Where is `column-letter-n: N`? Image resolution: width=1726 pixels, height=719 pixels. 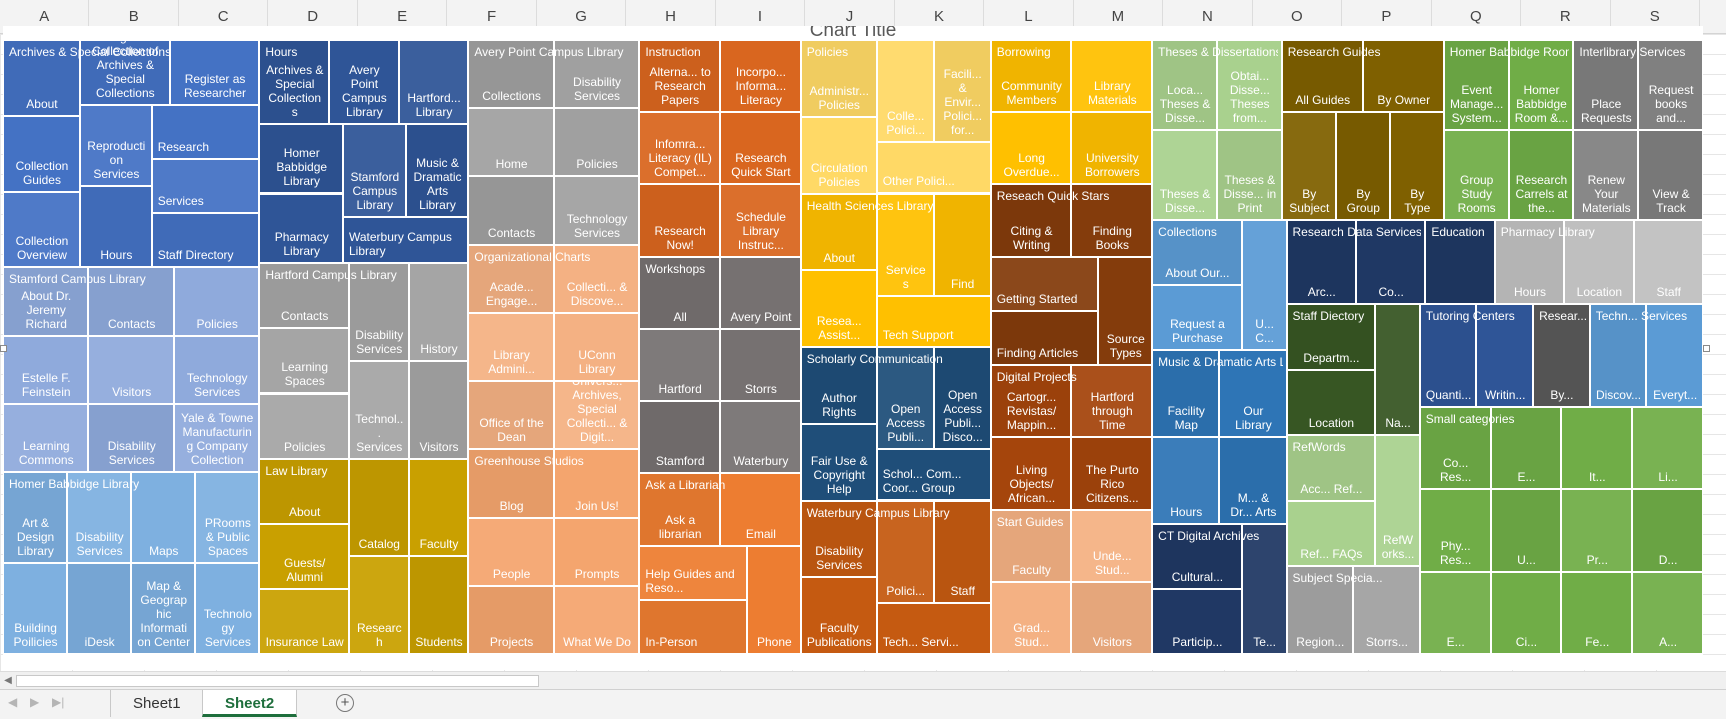
column-letter-n: N is located at coordinates (1208, 16).